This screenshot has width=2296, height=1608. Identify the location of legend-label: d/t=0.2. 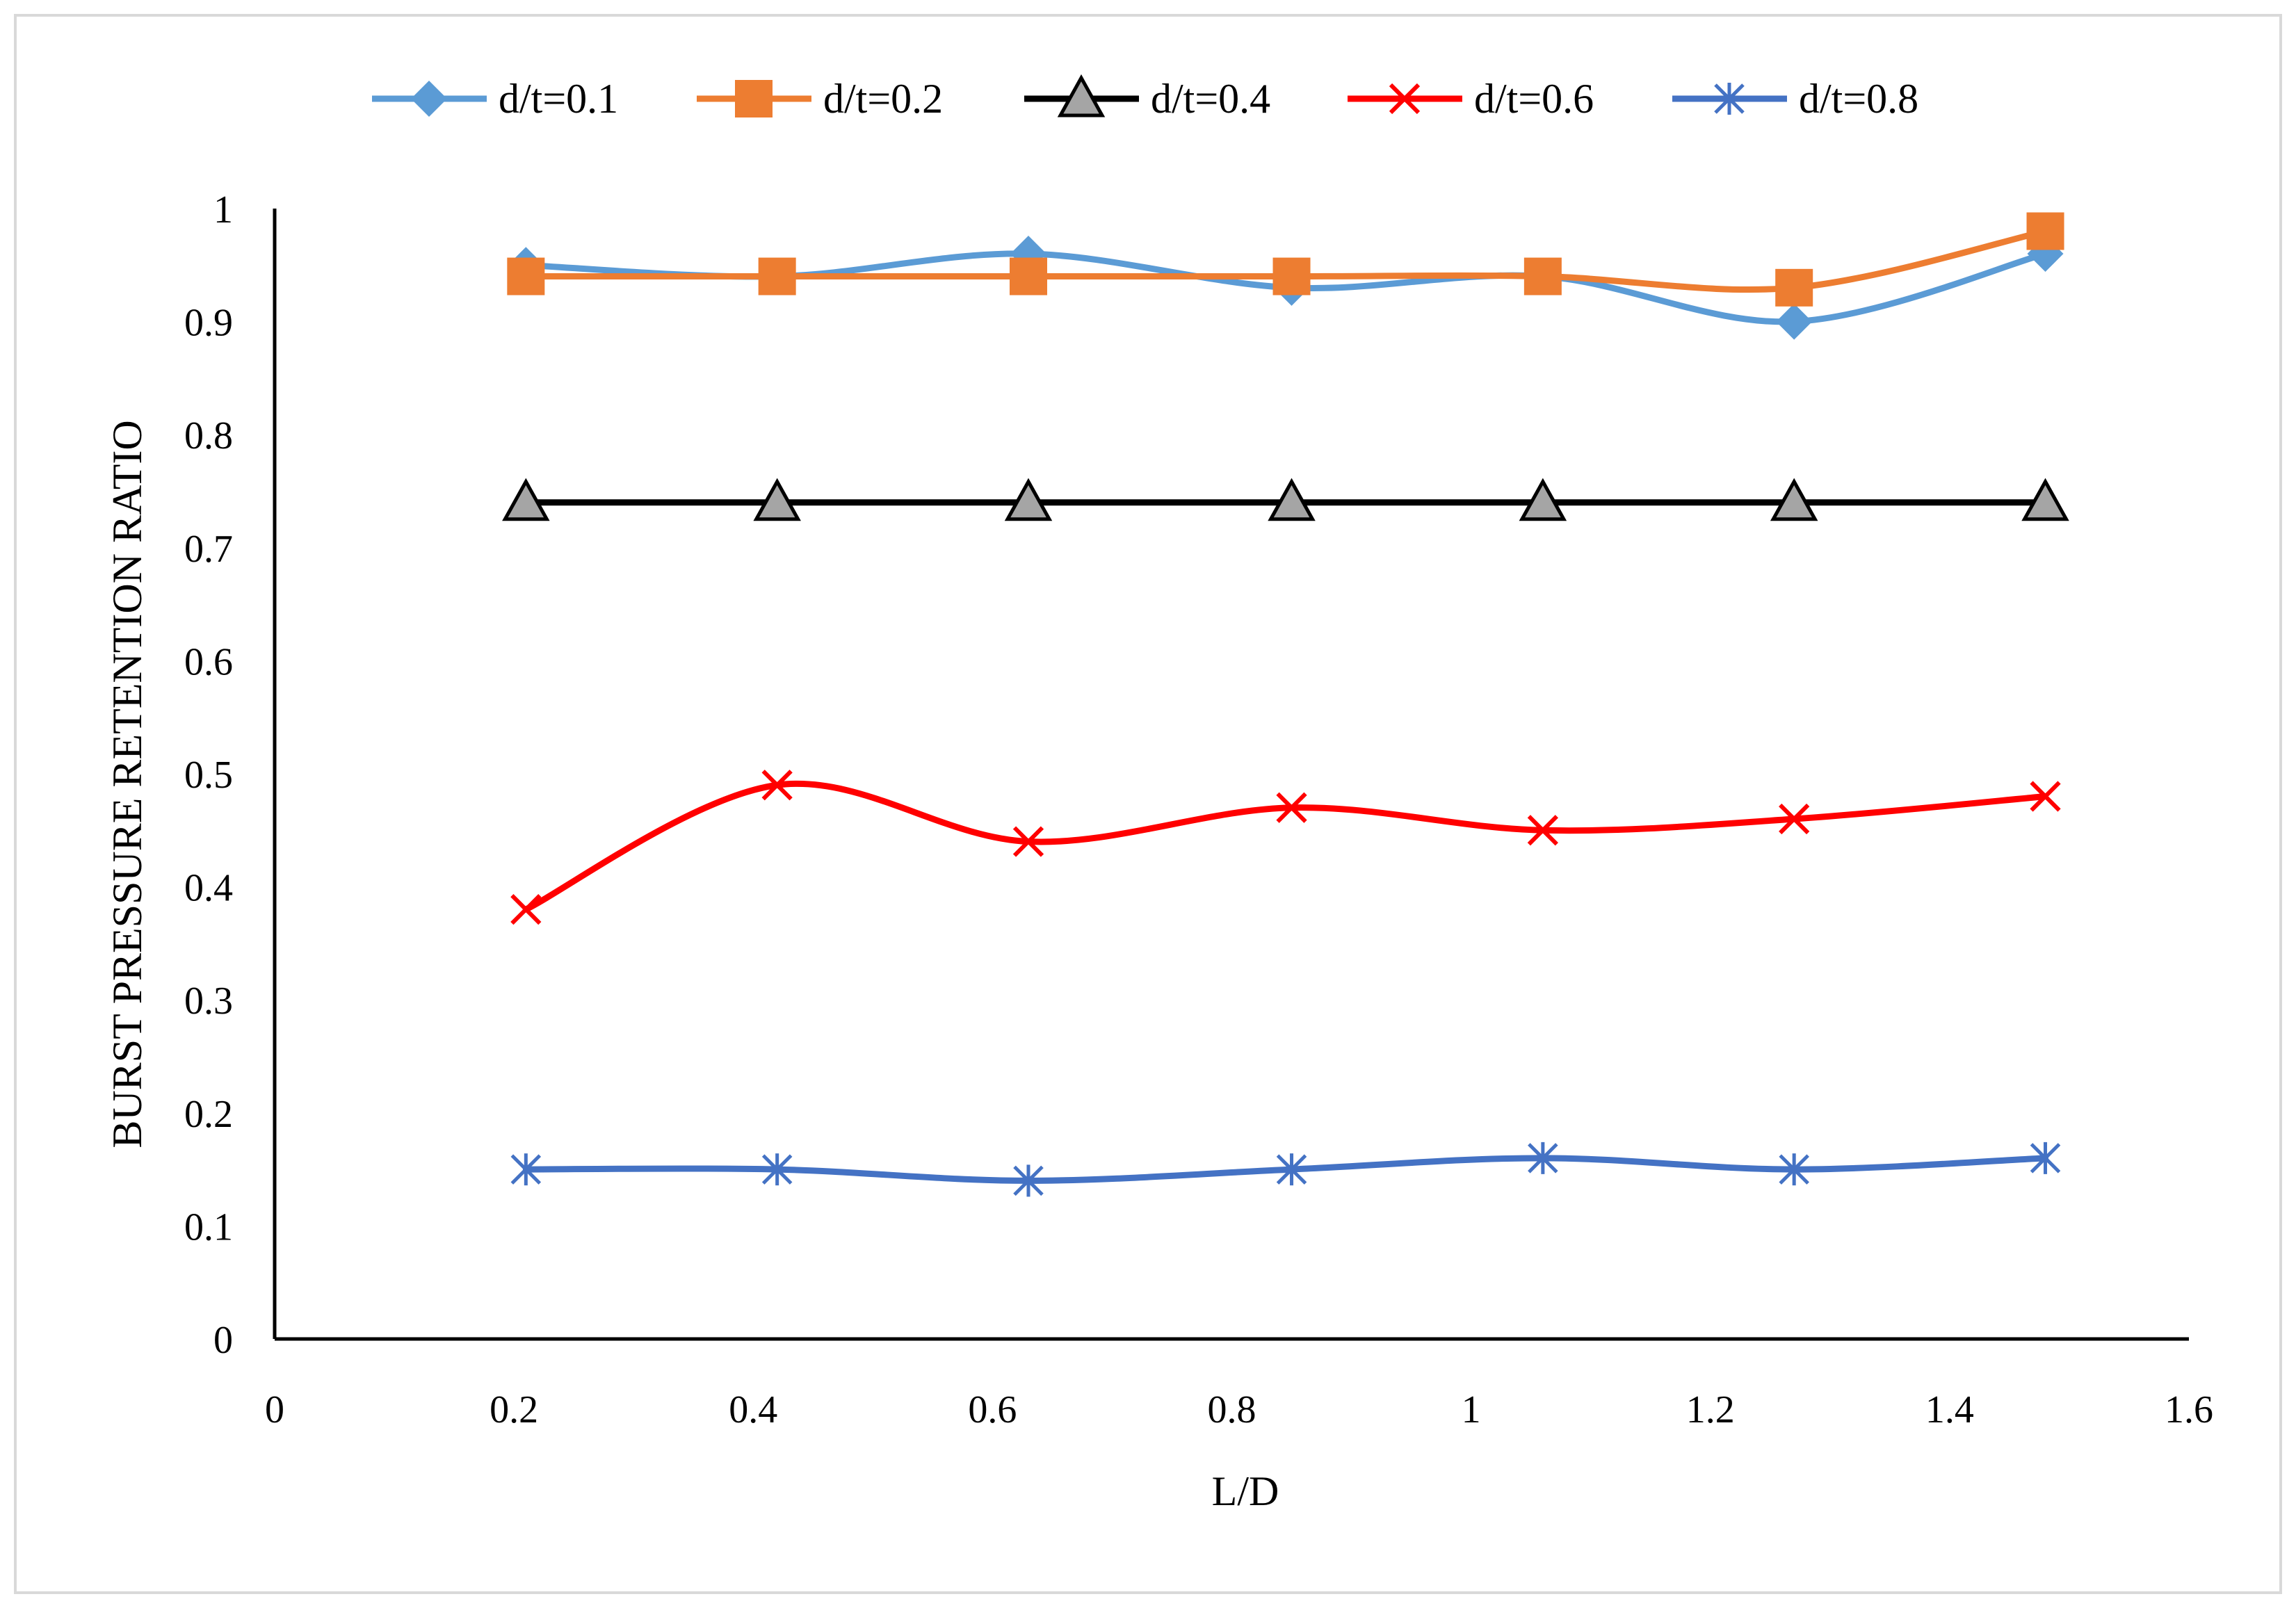
(883, 99).